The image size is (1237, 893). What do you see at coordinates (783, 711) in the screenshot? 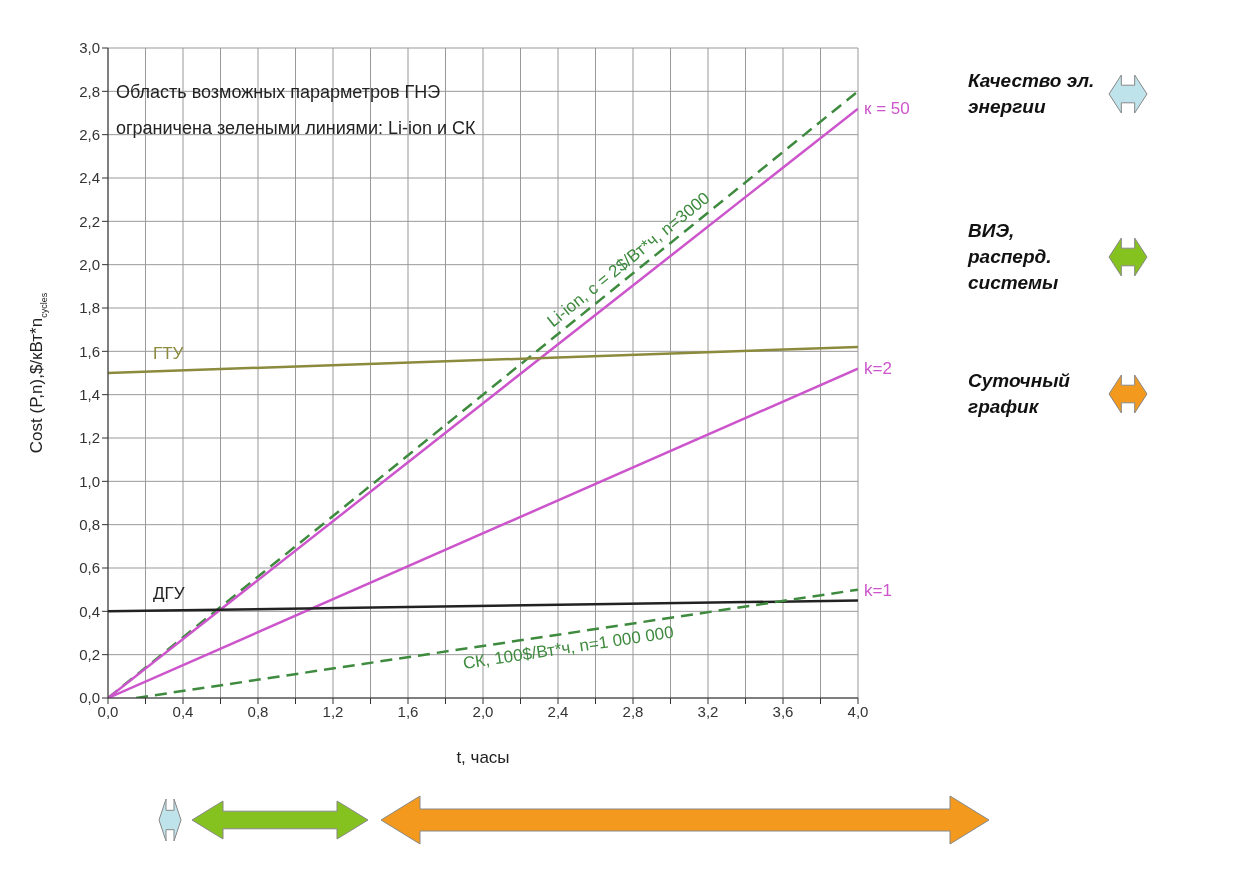
I see `x-tick-label: 3,6` at bounding box center [783, 711].